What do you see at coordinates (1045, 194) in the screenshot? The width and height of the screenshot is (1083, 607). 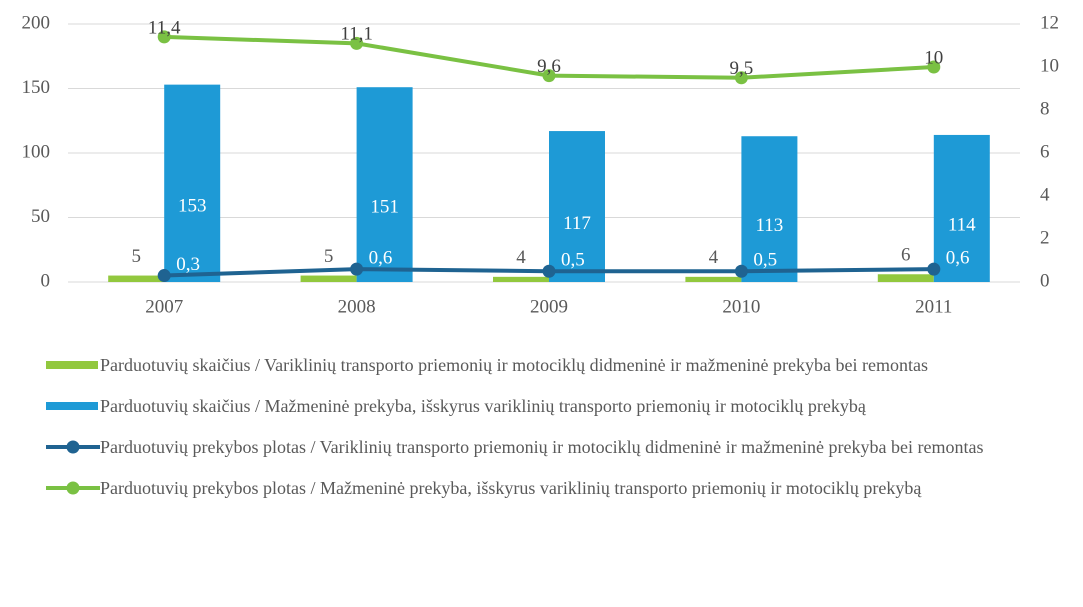 I see `y2-tick-label: 4` at bounding box center [1045, 194].